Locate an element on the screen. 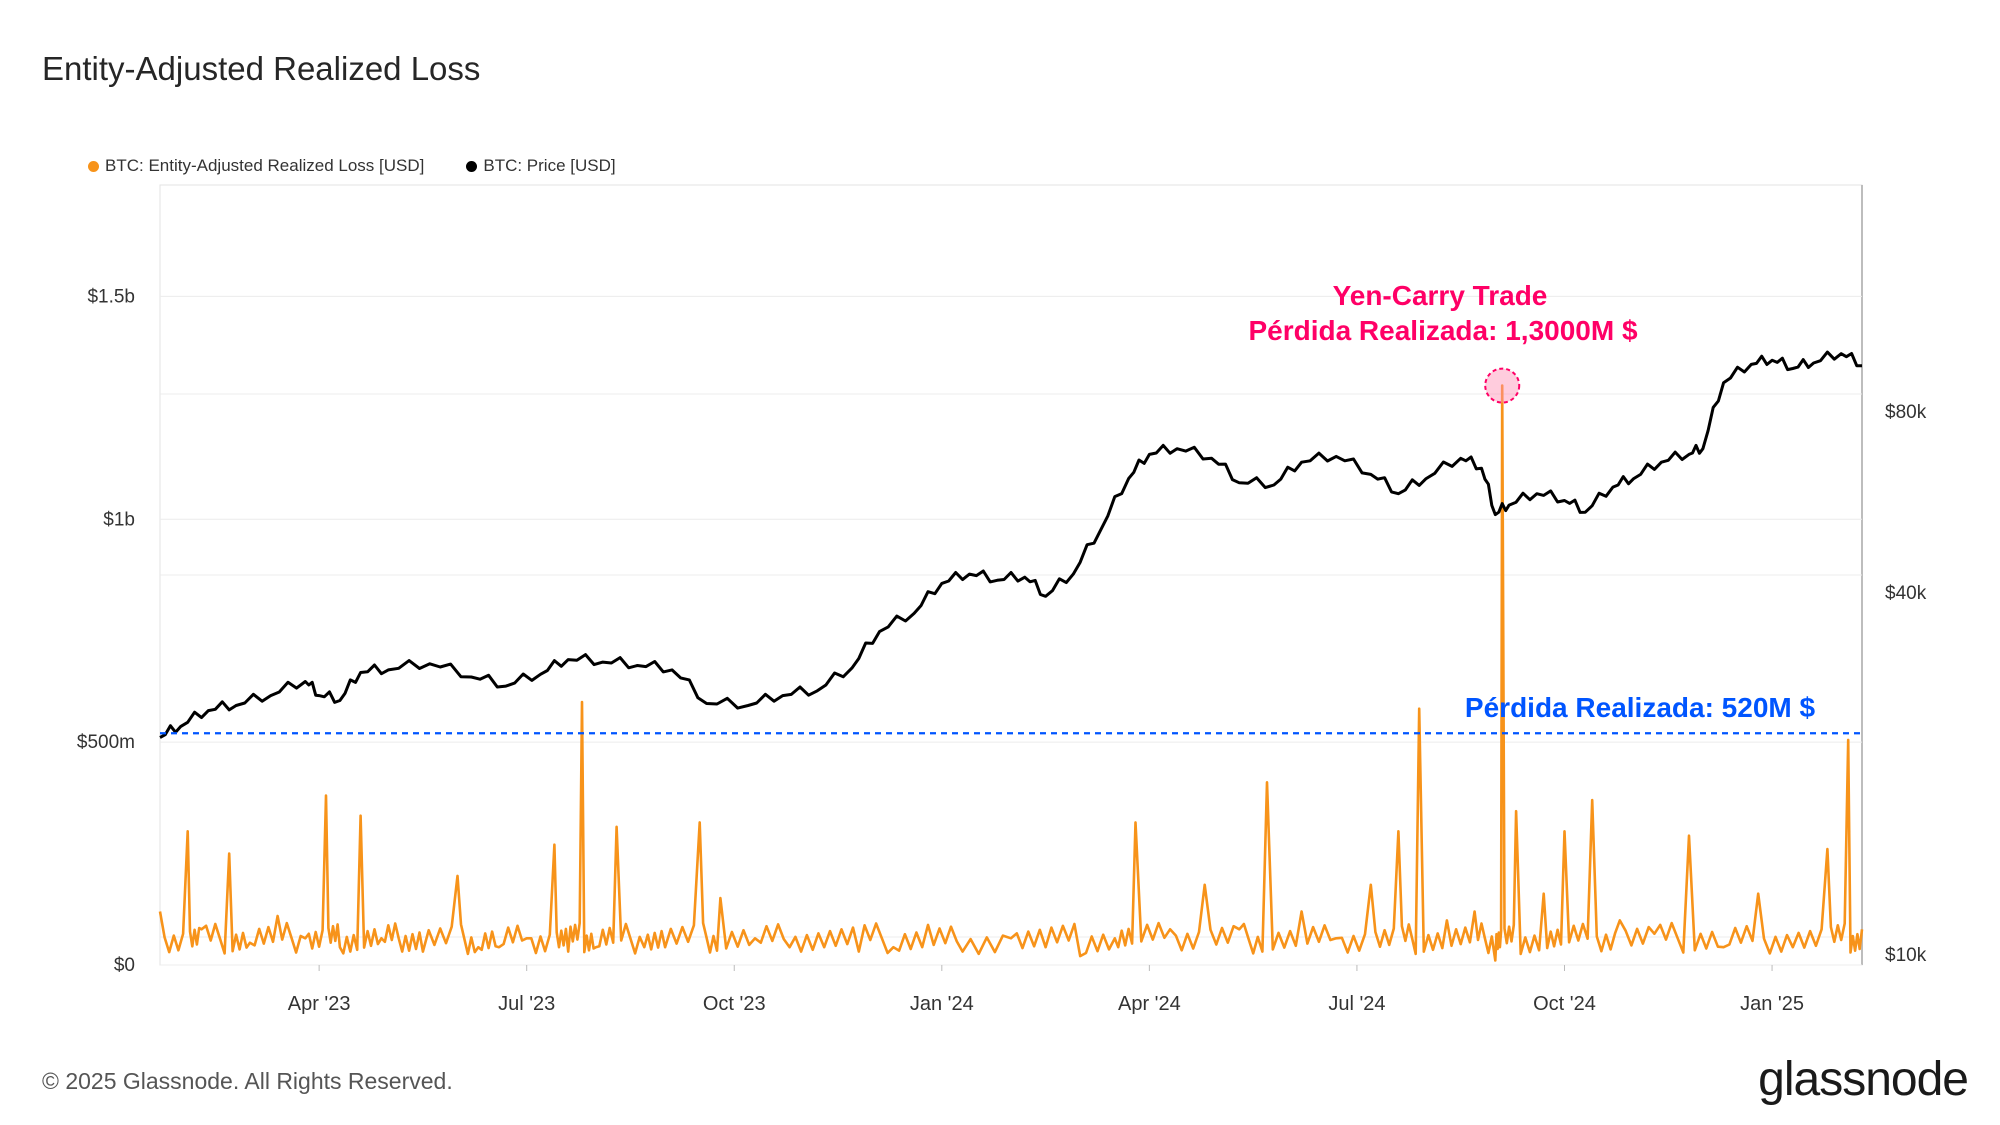 The width and height of the screenshot is (2000, 1125). x-axis-tick-label: Jan '24 is located at coordinates (942, 1004).